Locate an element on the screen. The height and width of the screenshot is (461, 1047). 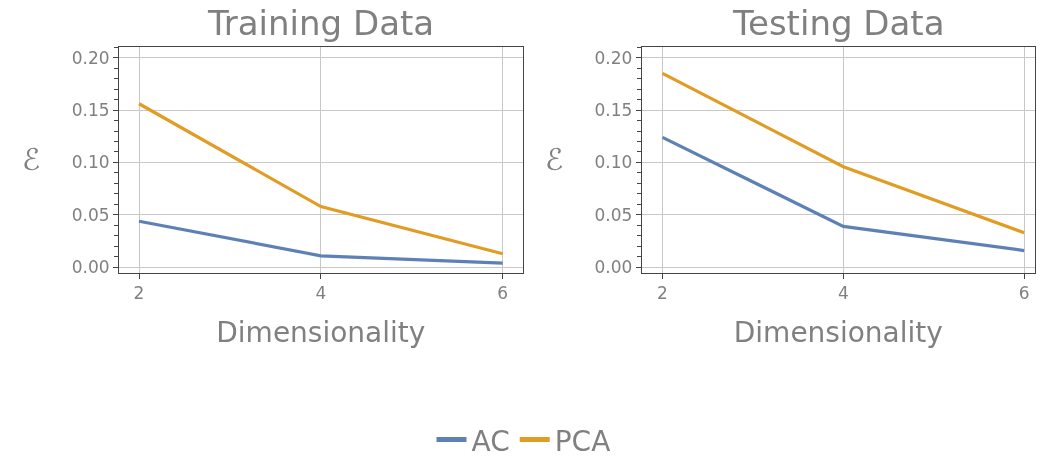
legend-label: PCA is located at coordinates (582, 441).